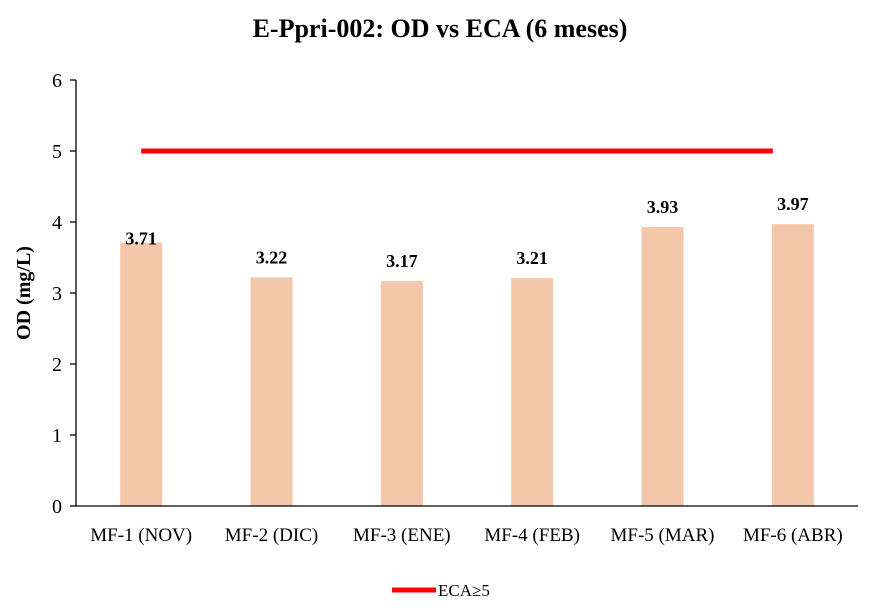 This screenshot has width=881, height=608. I want to click on chart-title: E-Ppri-002: OD vs ECA (6 meses), so click(440, 28).